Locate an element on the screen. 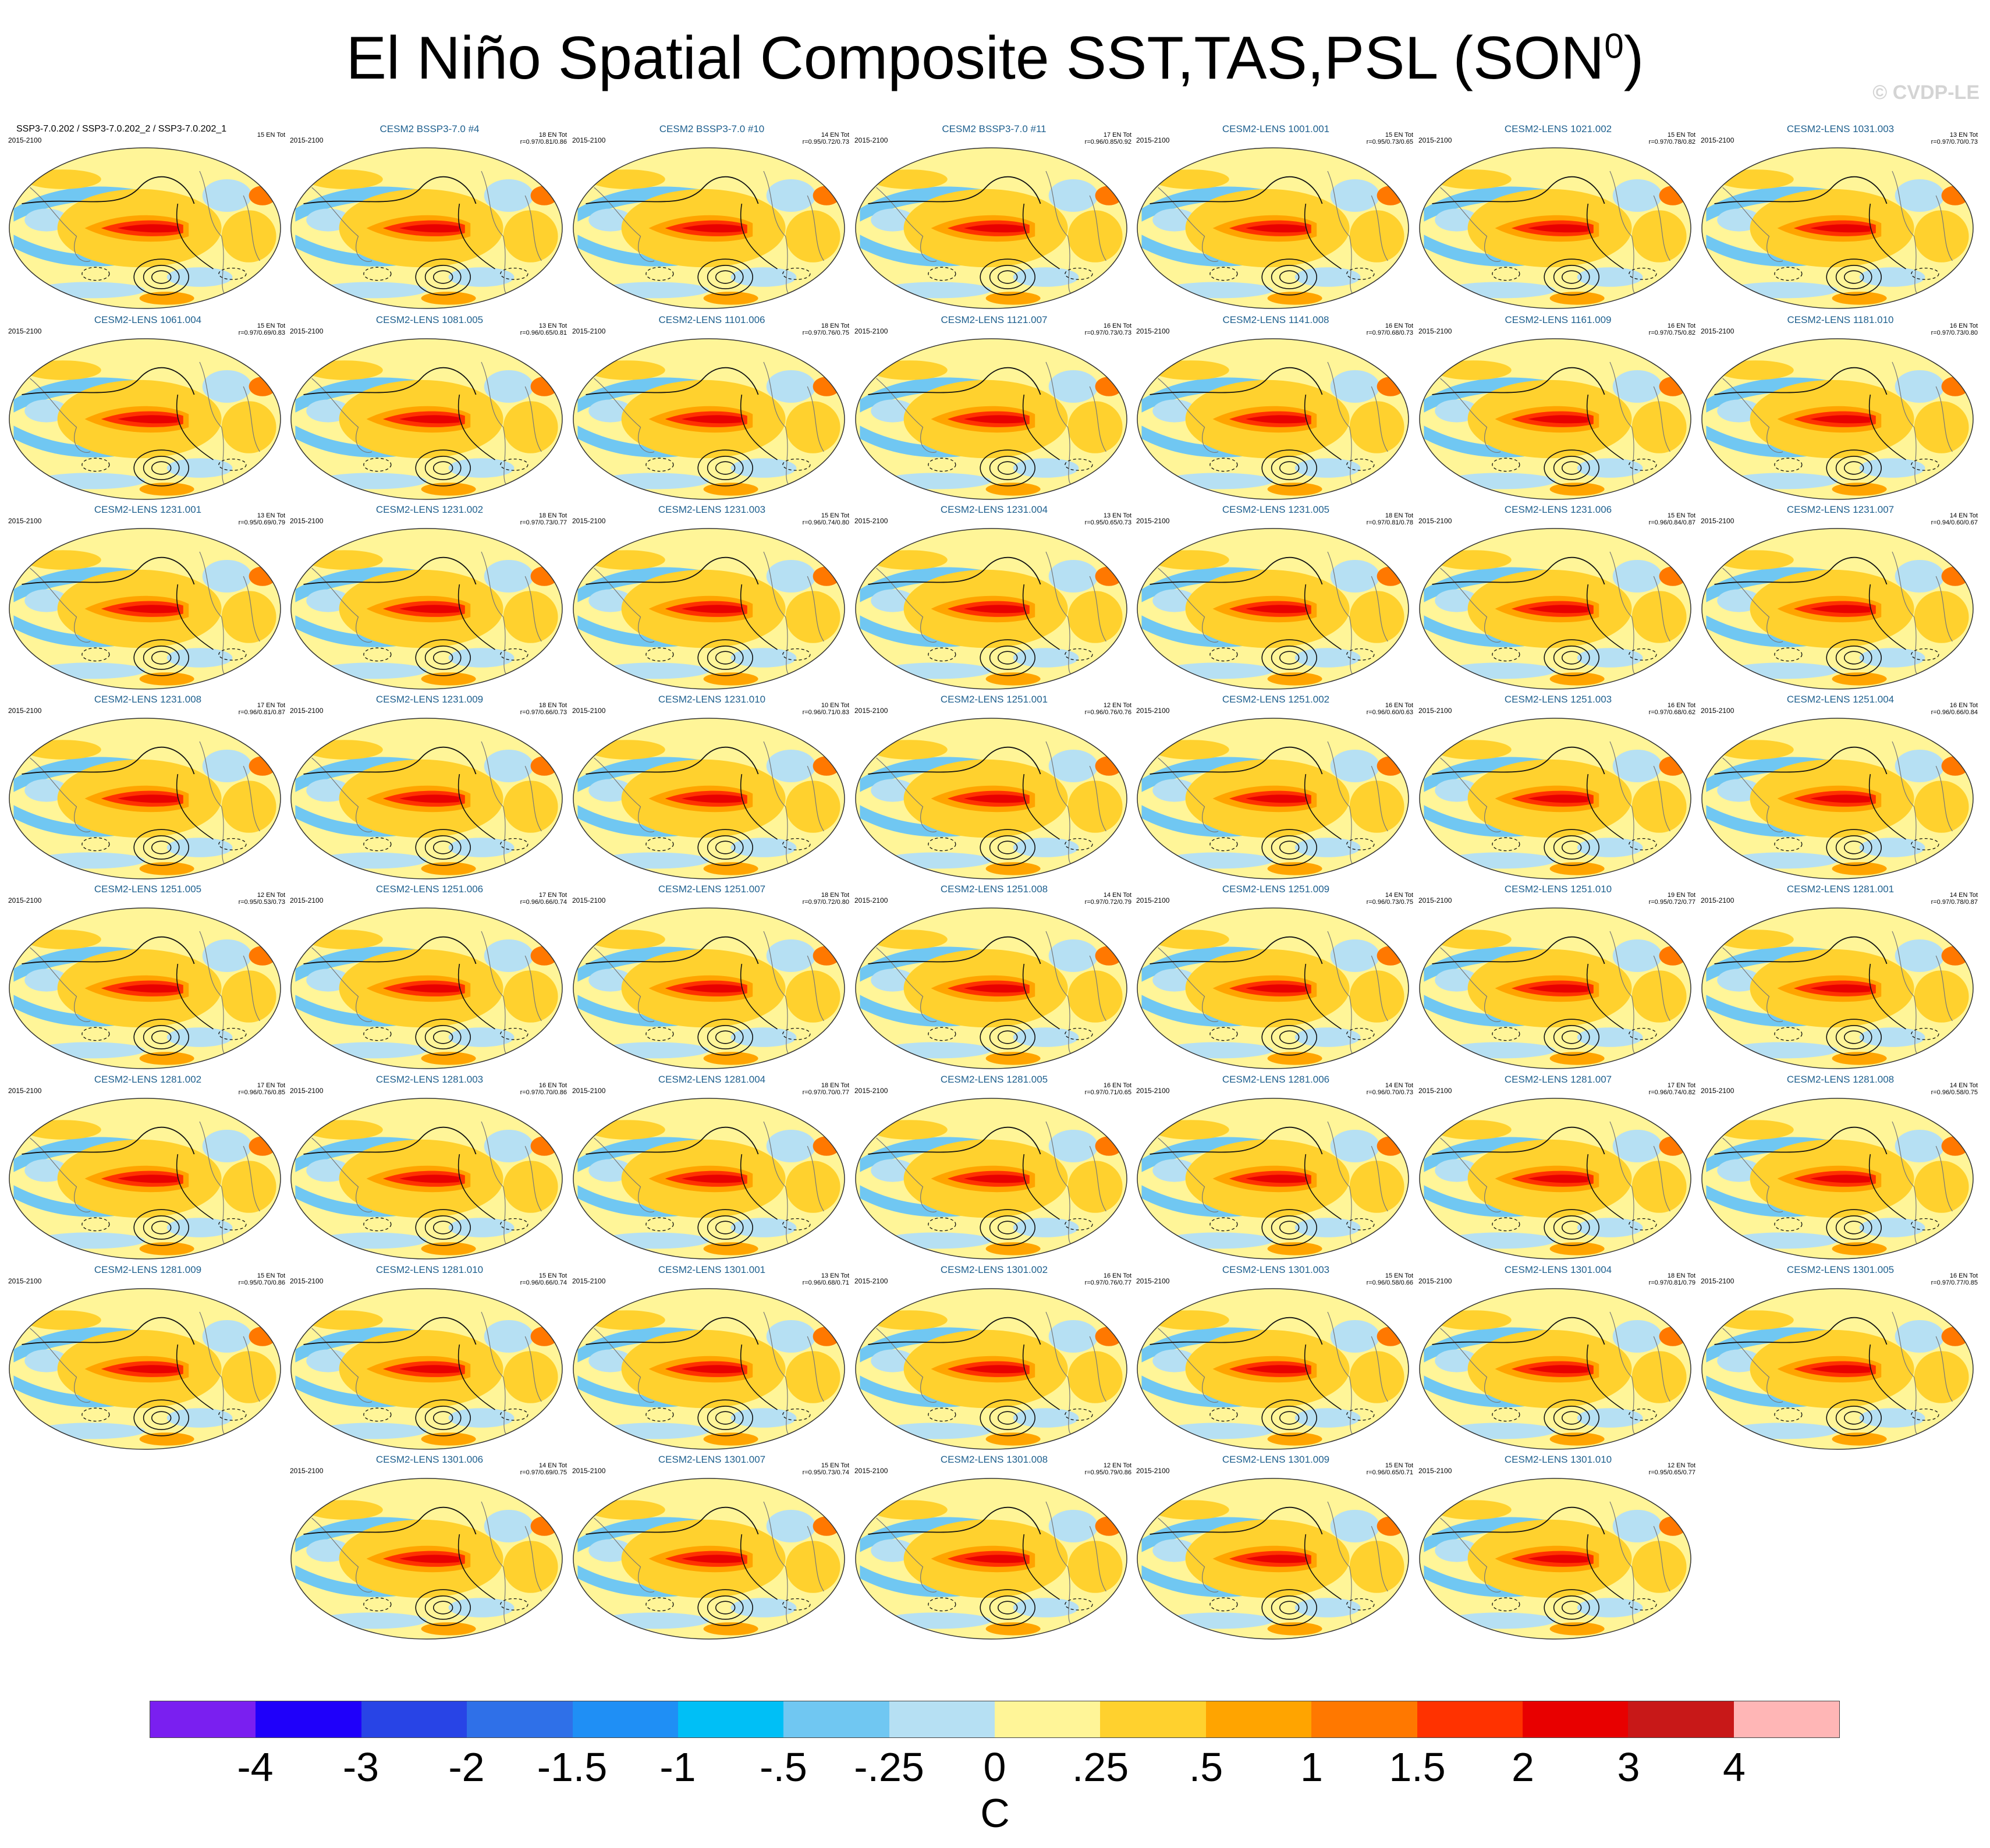  panel-title: CESM2 BSSP3-7.0 #4 is located at coordinates (429, 128).